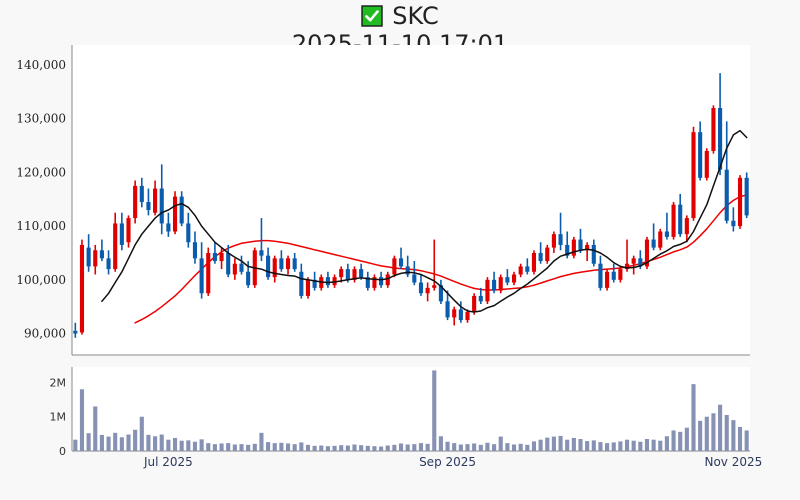  I want to click on price-tick-label: 100,000, so click(41, 280).